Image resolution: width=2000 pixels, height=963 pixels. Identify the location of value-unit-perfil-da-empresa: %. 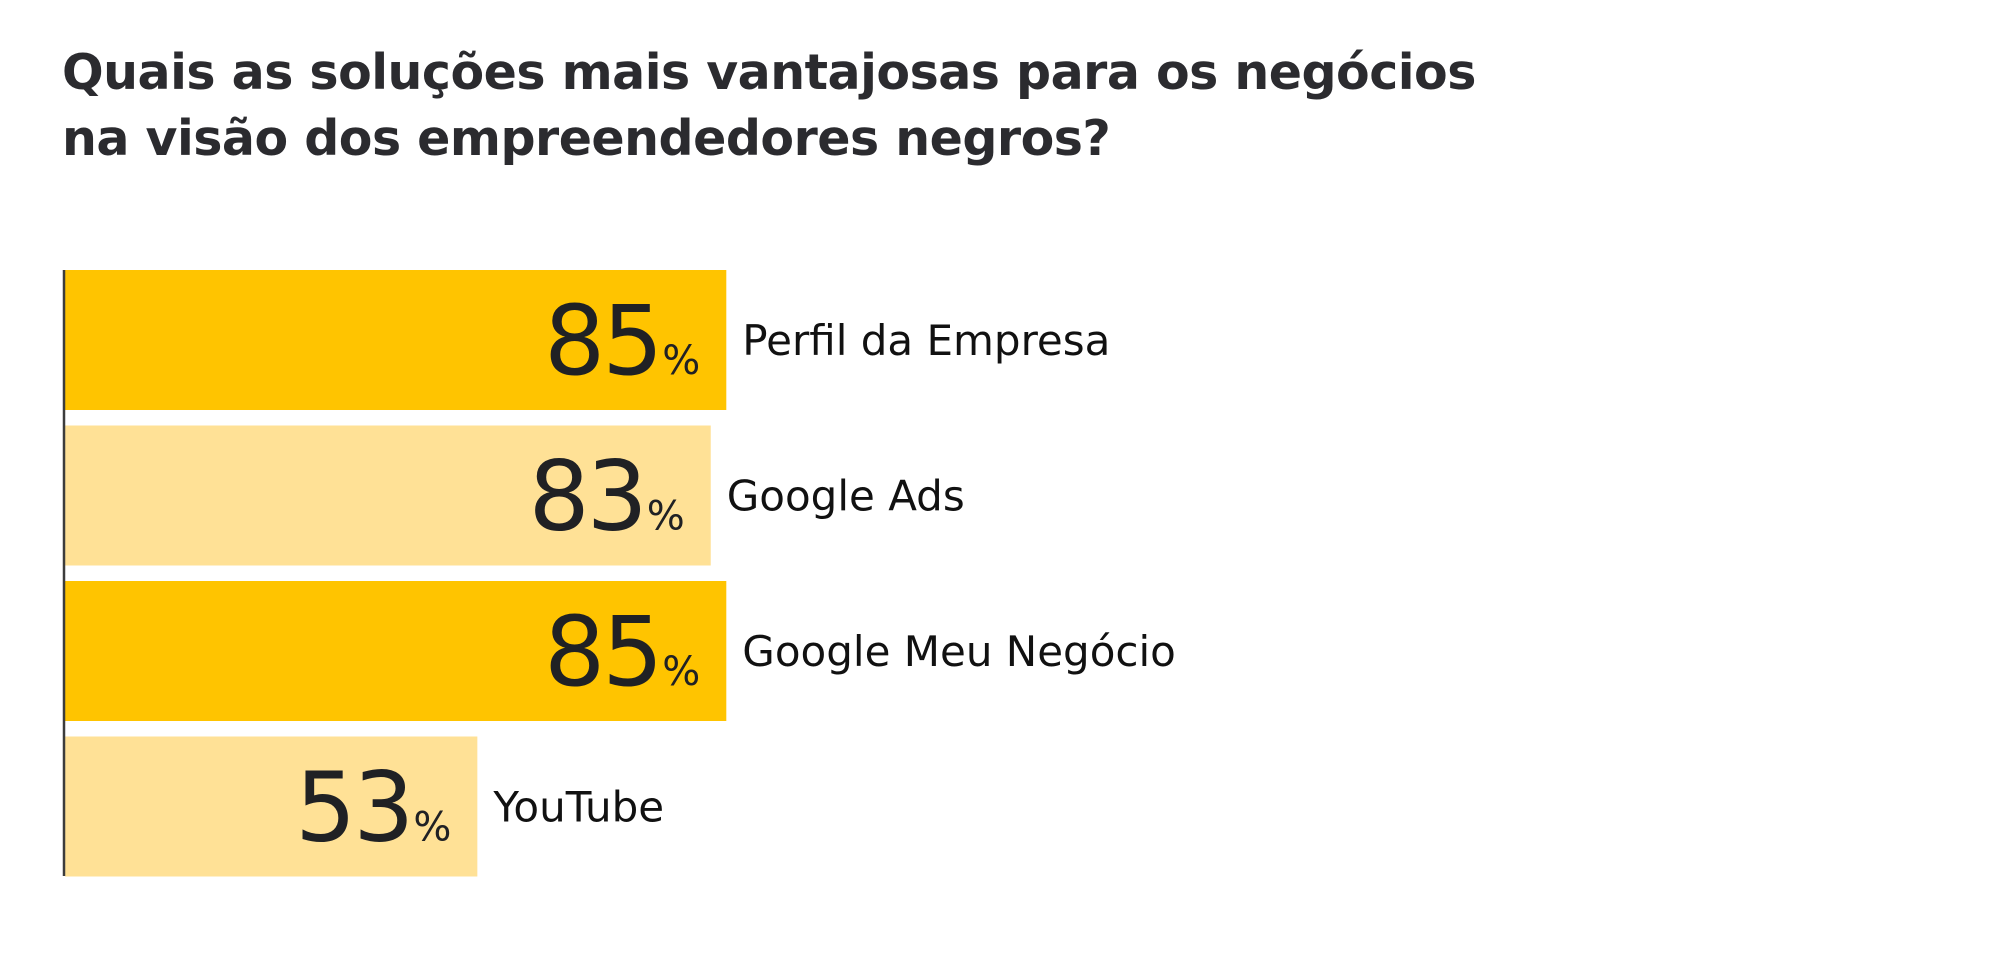
(681, 361).